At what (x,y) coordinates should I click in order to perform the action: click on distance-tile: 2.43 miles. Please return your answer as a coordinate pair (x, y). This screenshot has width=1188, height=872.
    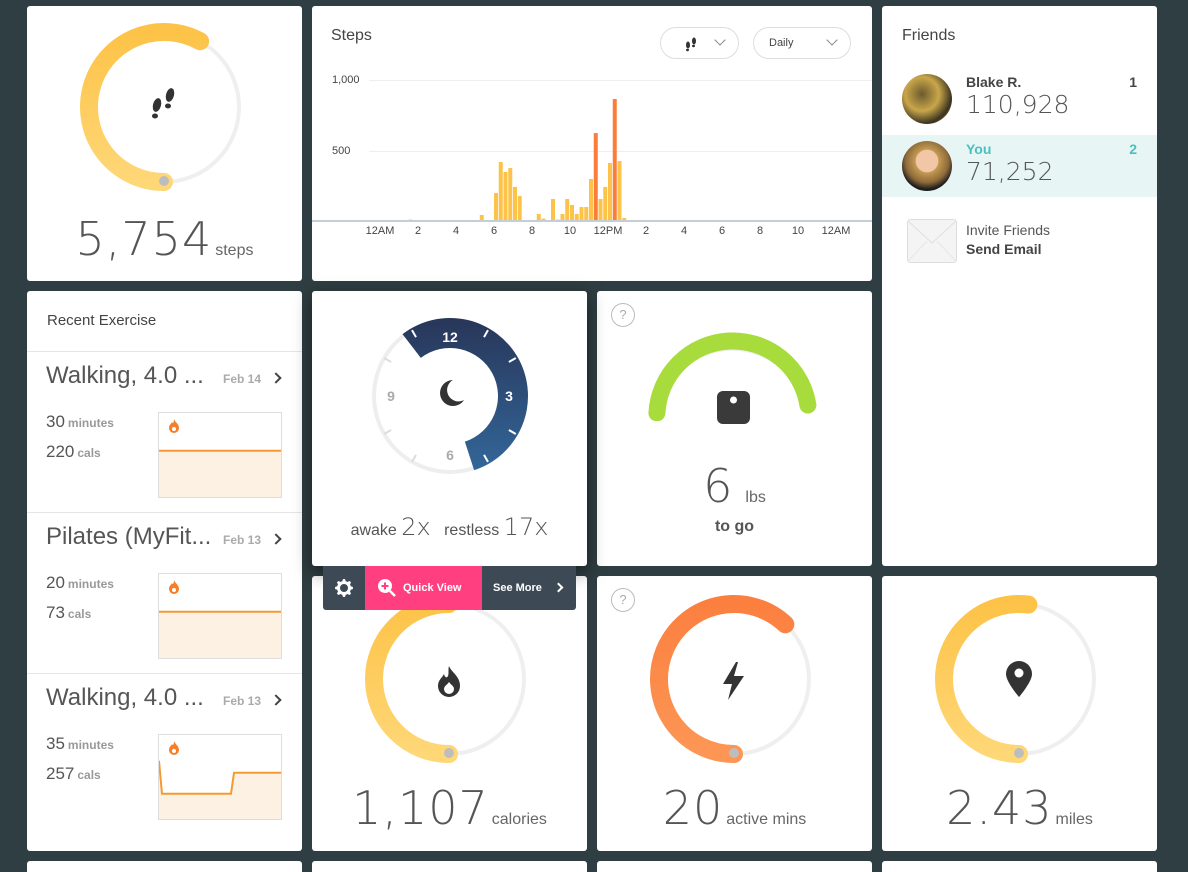
    Looking at the image, I should click on (1019, 713).